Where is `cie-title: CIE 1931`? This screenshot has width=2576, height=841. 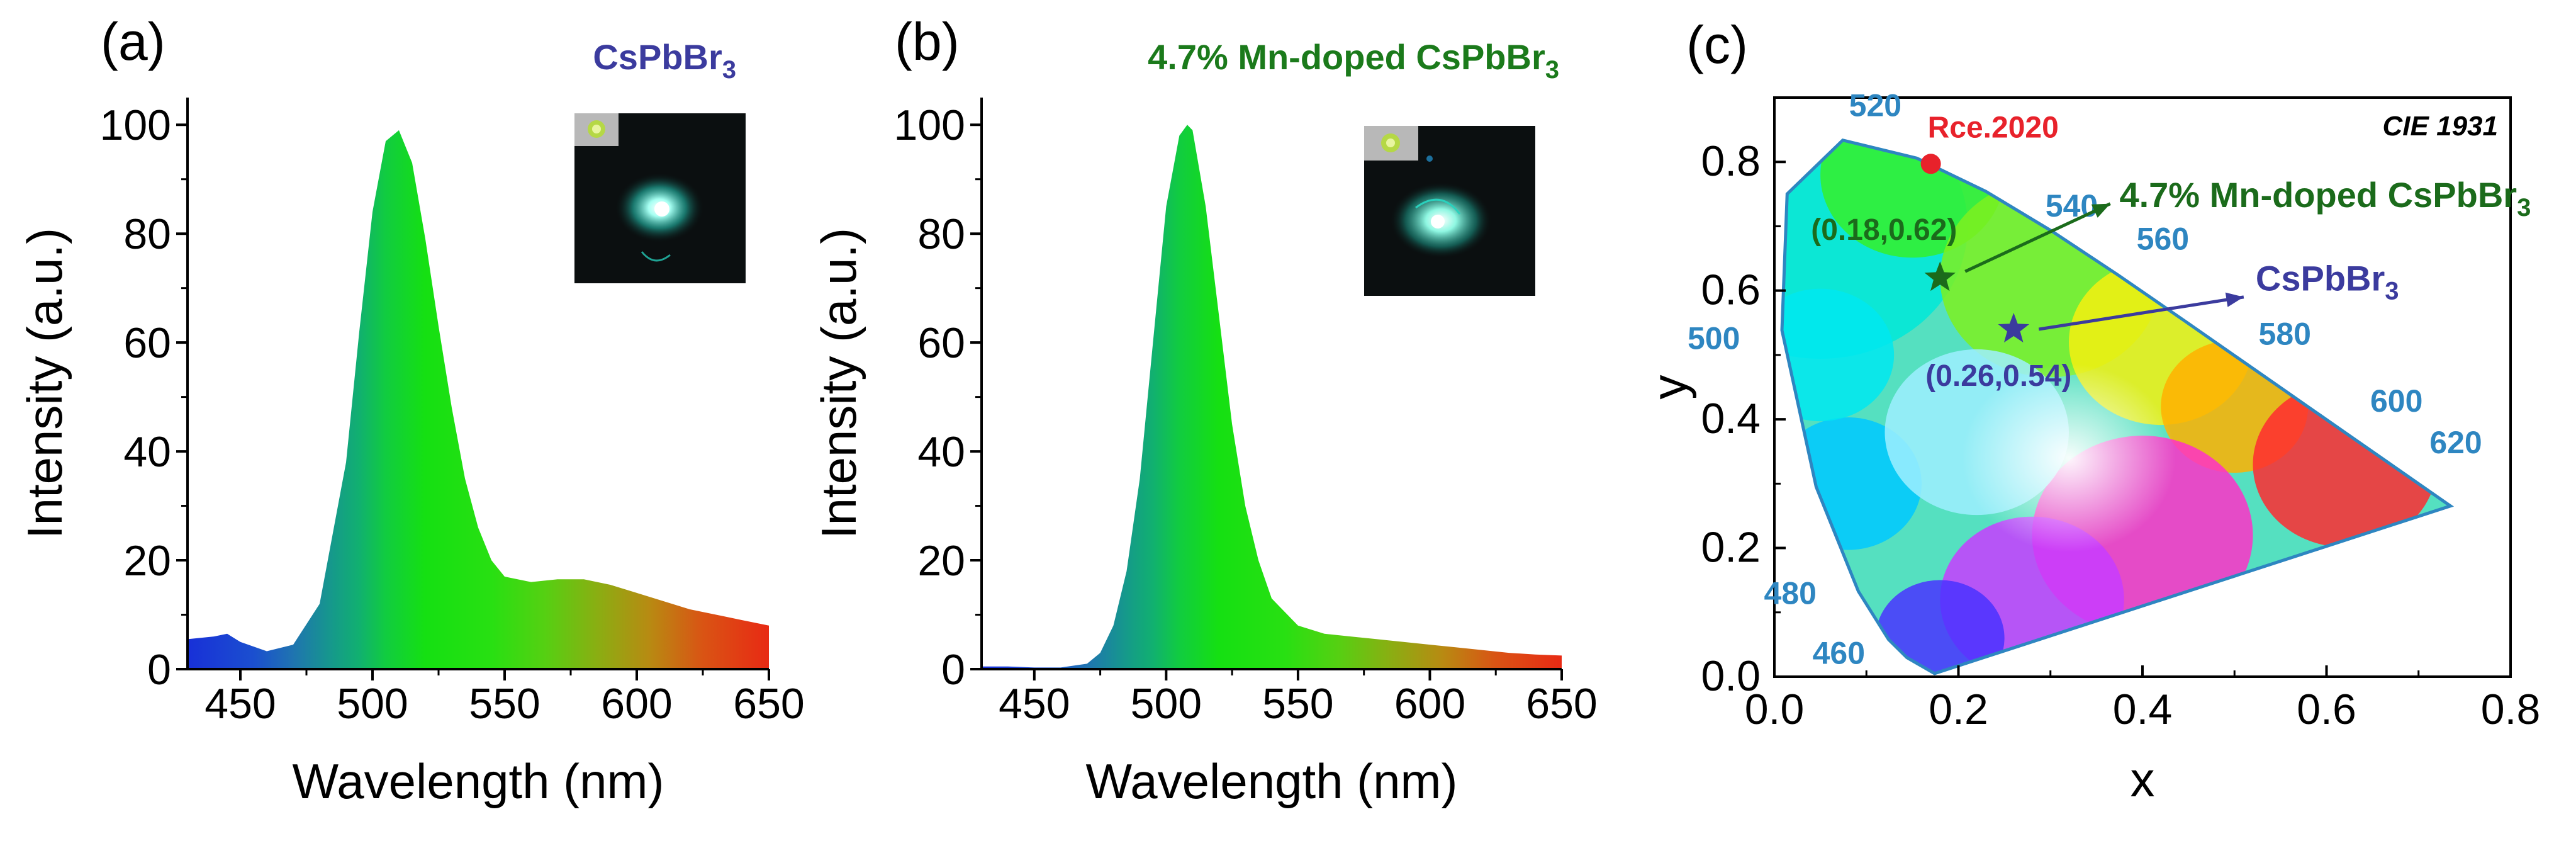
cie-title: CIE 1931 is located at coordinates (2440, 126).